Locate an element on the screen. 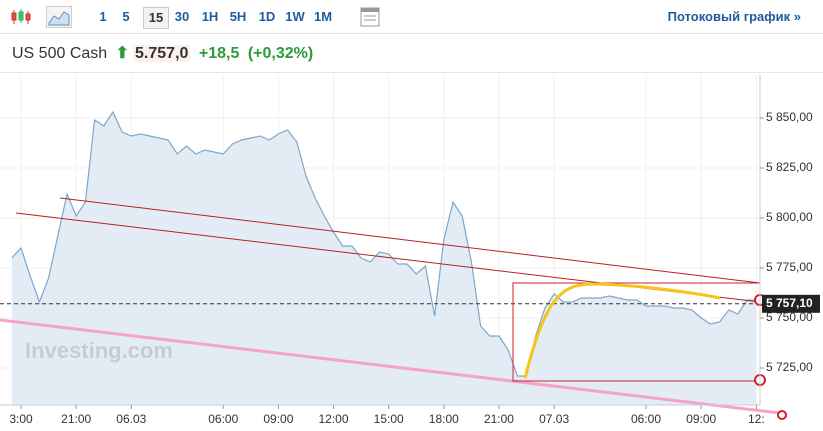 The width and height of the screenshot is (823, 431). change-percent: (+0,32%) is located at coordinates (280, 53).